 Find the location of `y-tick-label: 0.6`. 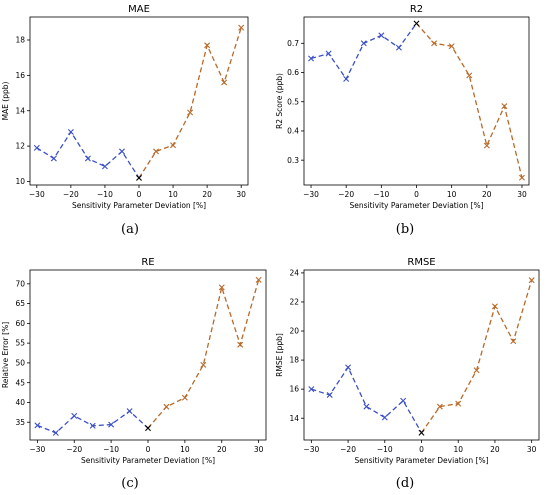

y-tick-label: 0.6 is located at coordinates (293, 72).